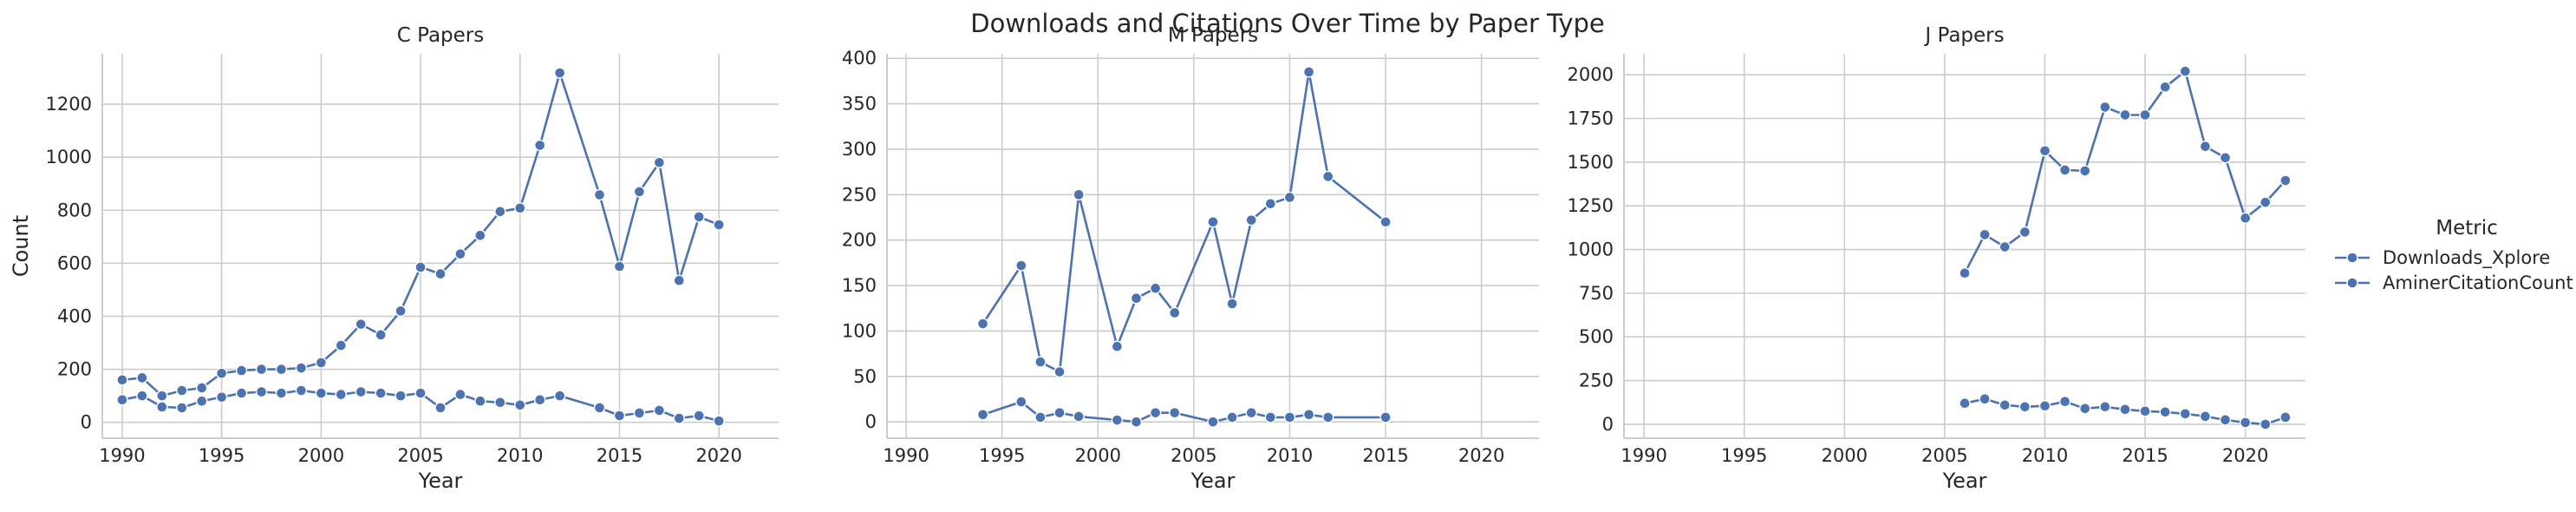 Image resolution: width=2576 pixels, height=512 pixels. Describe the element at coordinates (441, 35) in the screenshot. I see `panel-title: C Papers` at that location.